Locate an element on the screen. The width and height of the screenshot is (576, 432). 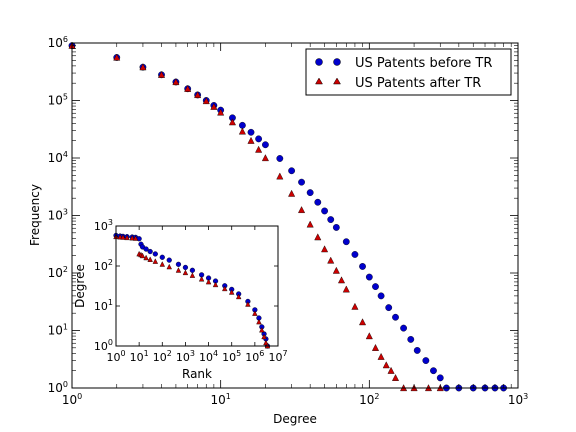
inset-ticks-group: 10⁰ 10¹ 10² 10³ 10⁴ 10⁵ 10⁶ 10⁷ 10⁰ 10¹ 10² 10³ is located at coordinates (191, 291).